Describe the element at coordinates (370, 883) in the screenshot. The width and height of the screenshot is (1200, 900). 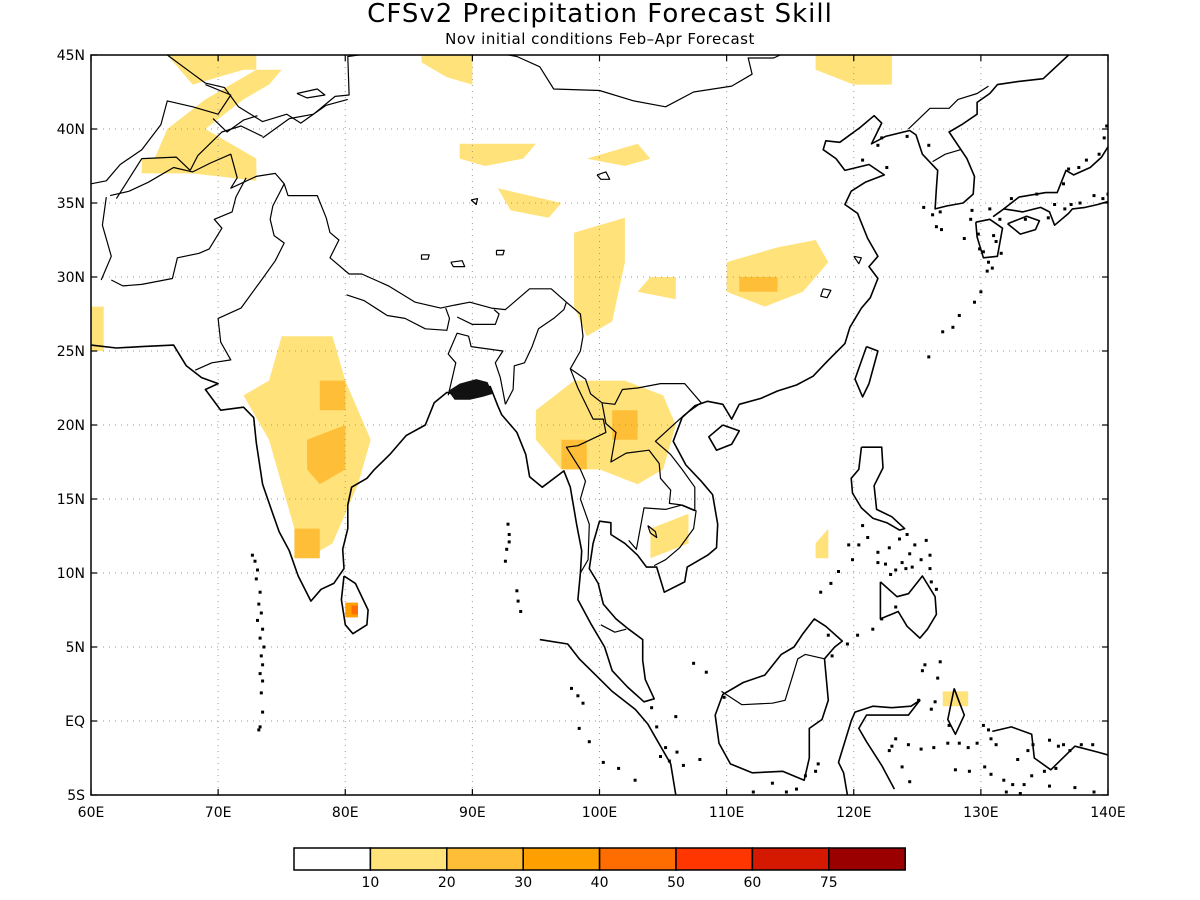
I see `colorbar-label: 10` at that location.